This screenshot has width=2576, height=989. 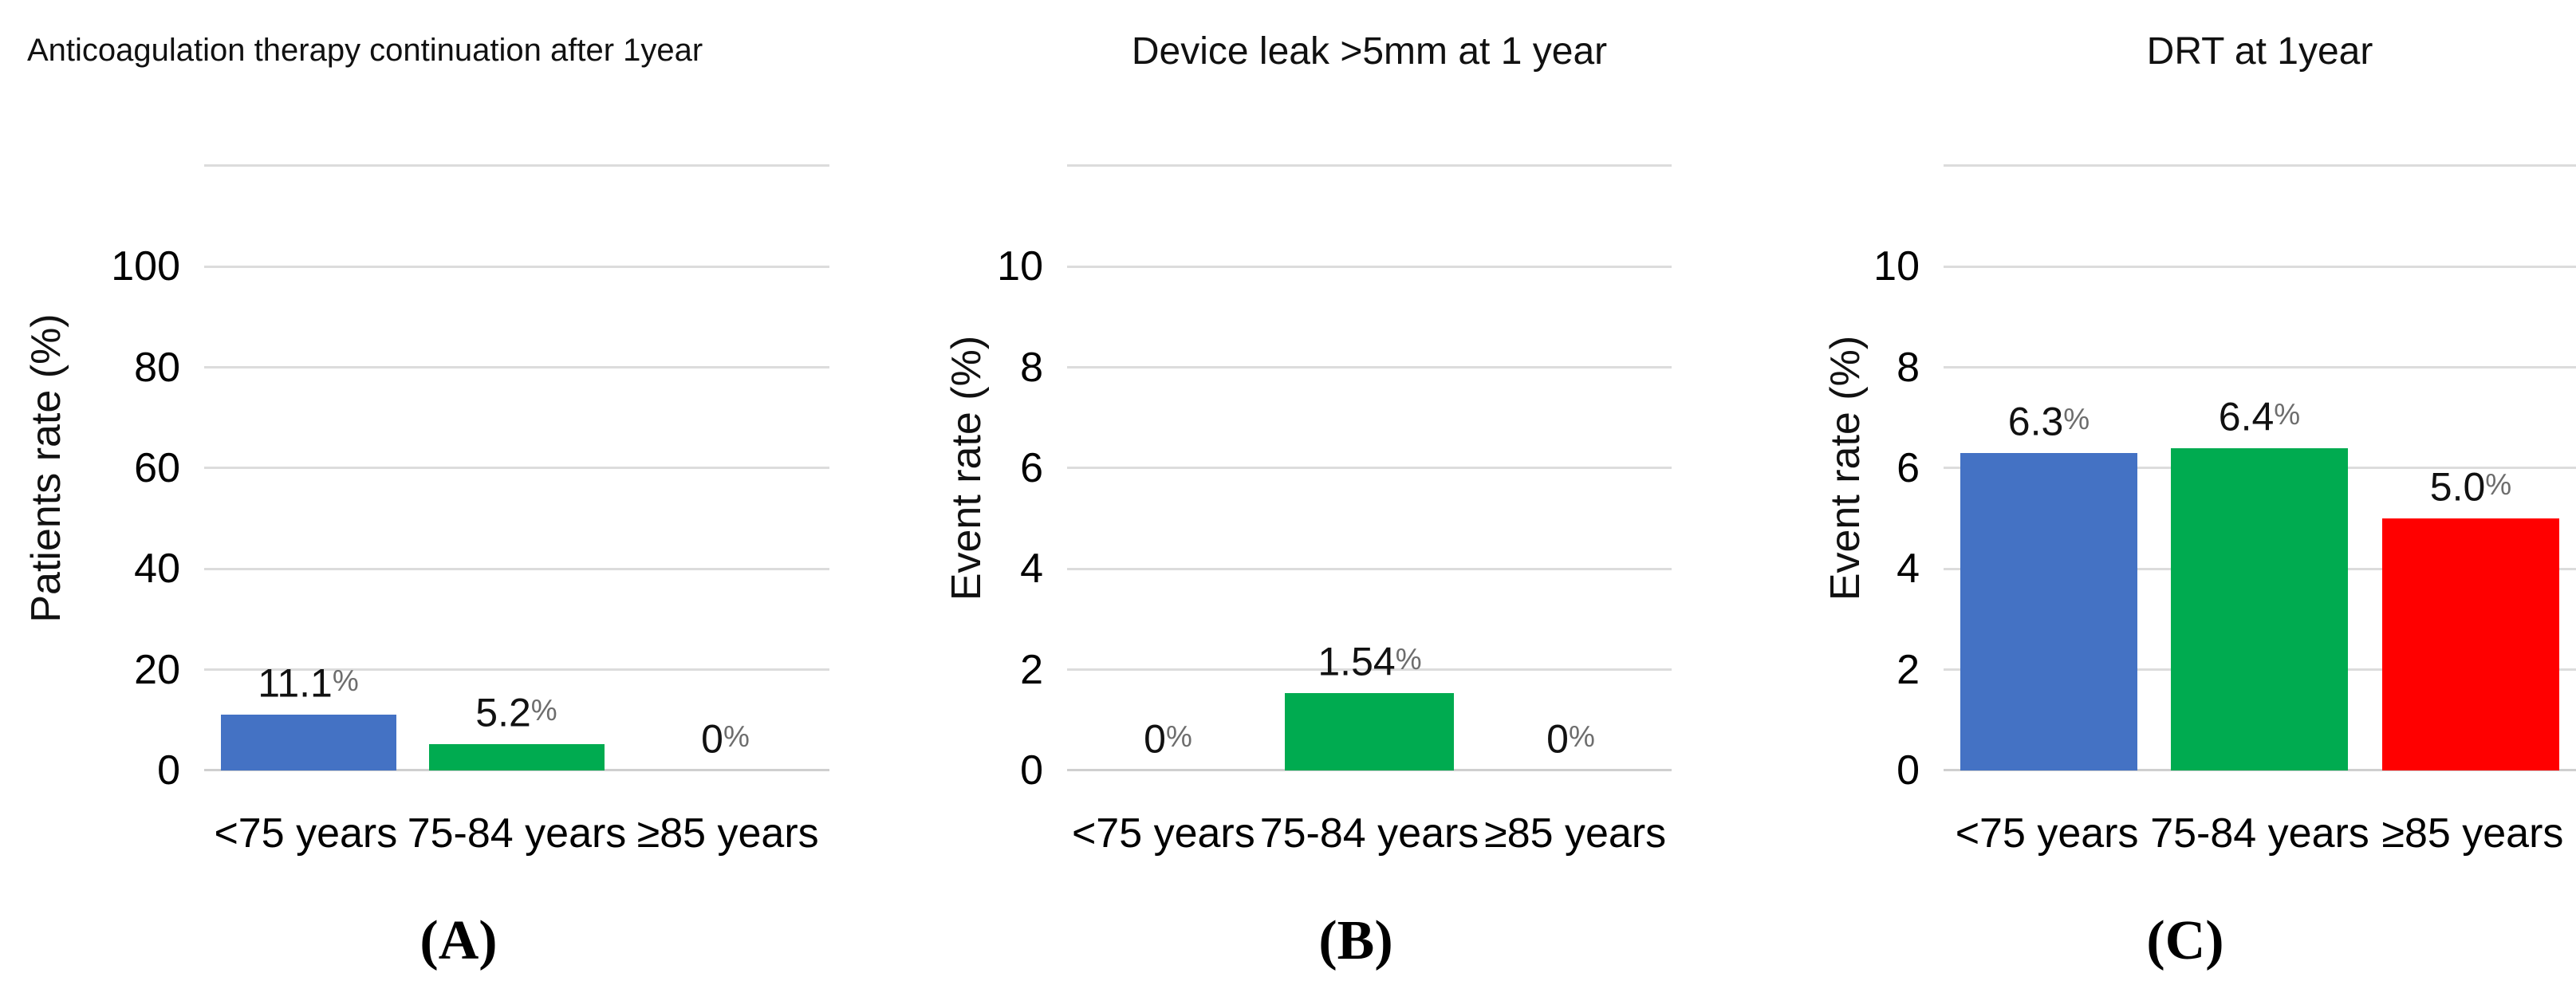 What do you see at coordinates (295, 683) in the screenshot?
I see `bar-value-number: 11.1` at bounding box center [295, 683].